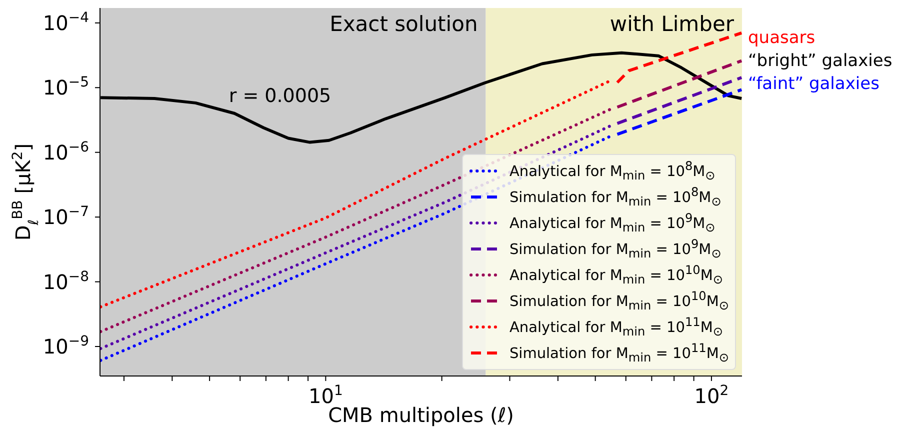  Describe the element at coordinates (65, 87) in the screenshot. I see `y-tick-label: 10$^{−5}$` at that location.